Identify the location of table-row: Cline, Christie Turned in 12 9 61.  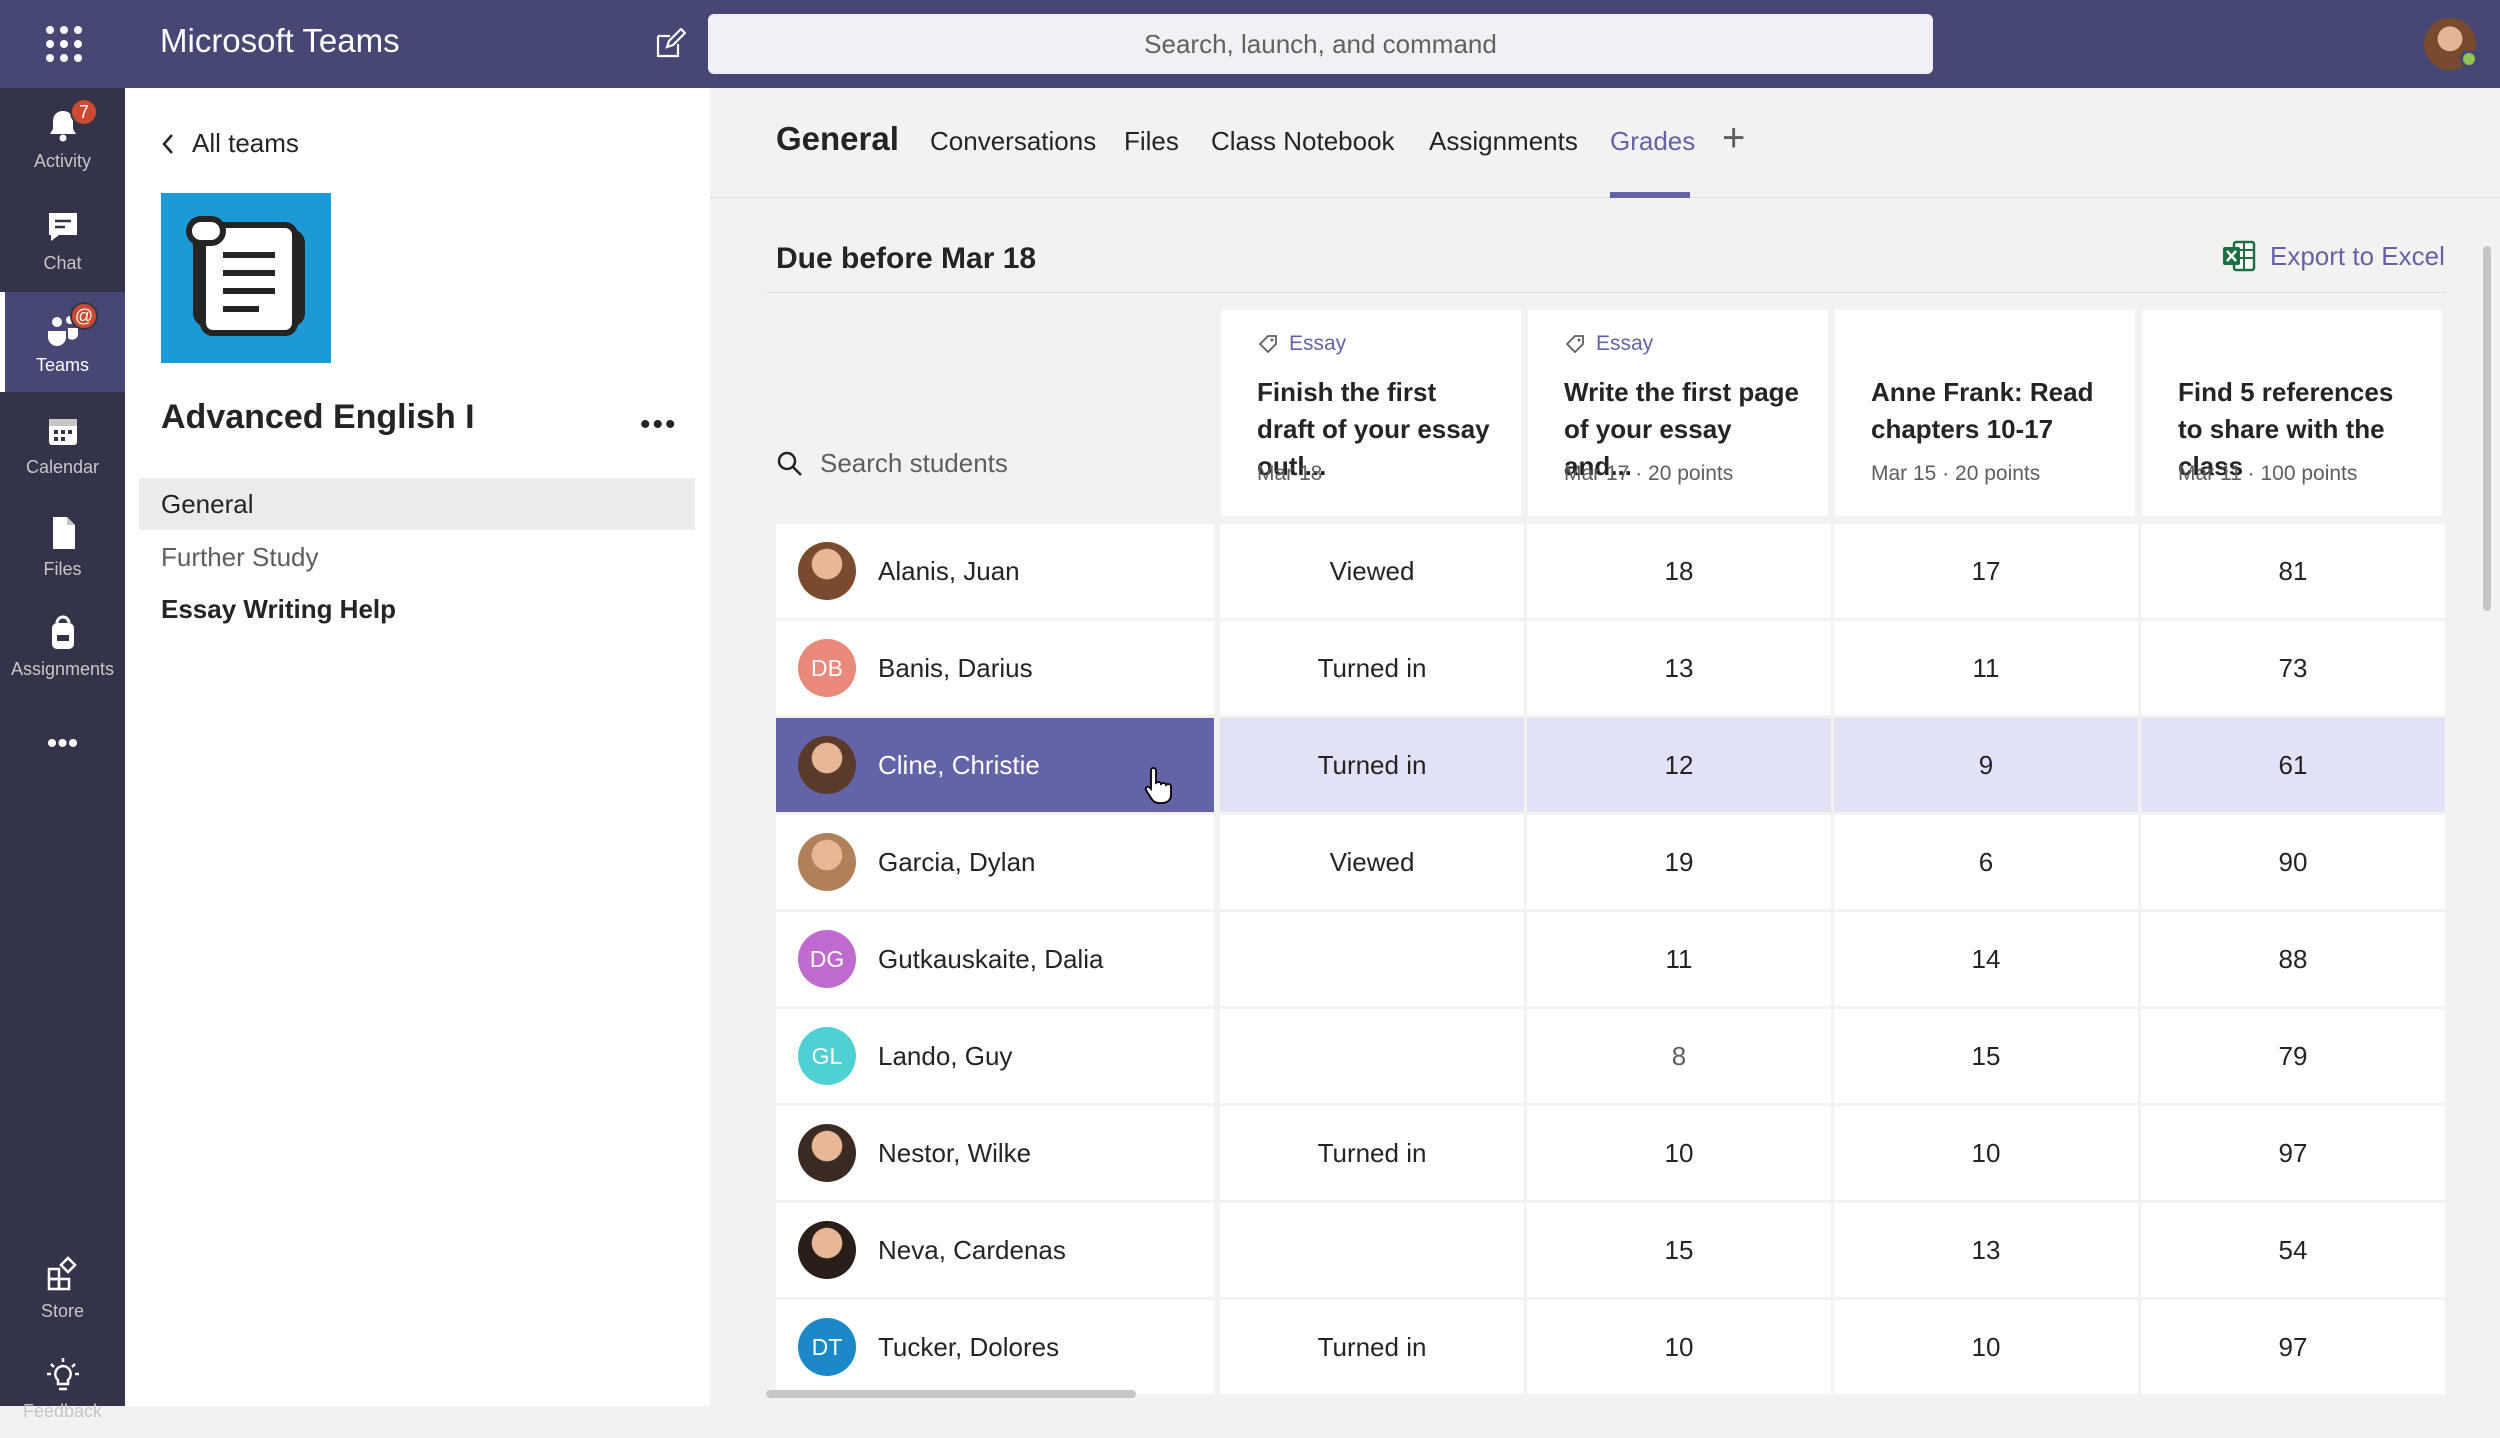
(1620, 765).